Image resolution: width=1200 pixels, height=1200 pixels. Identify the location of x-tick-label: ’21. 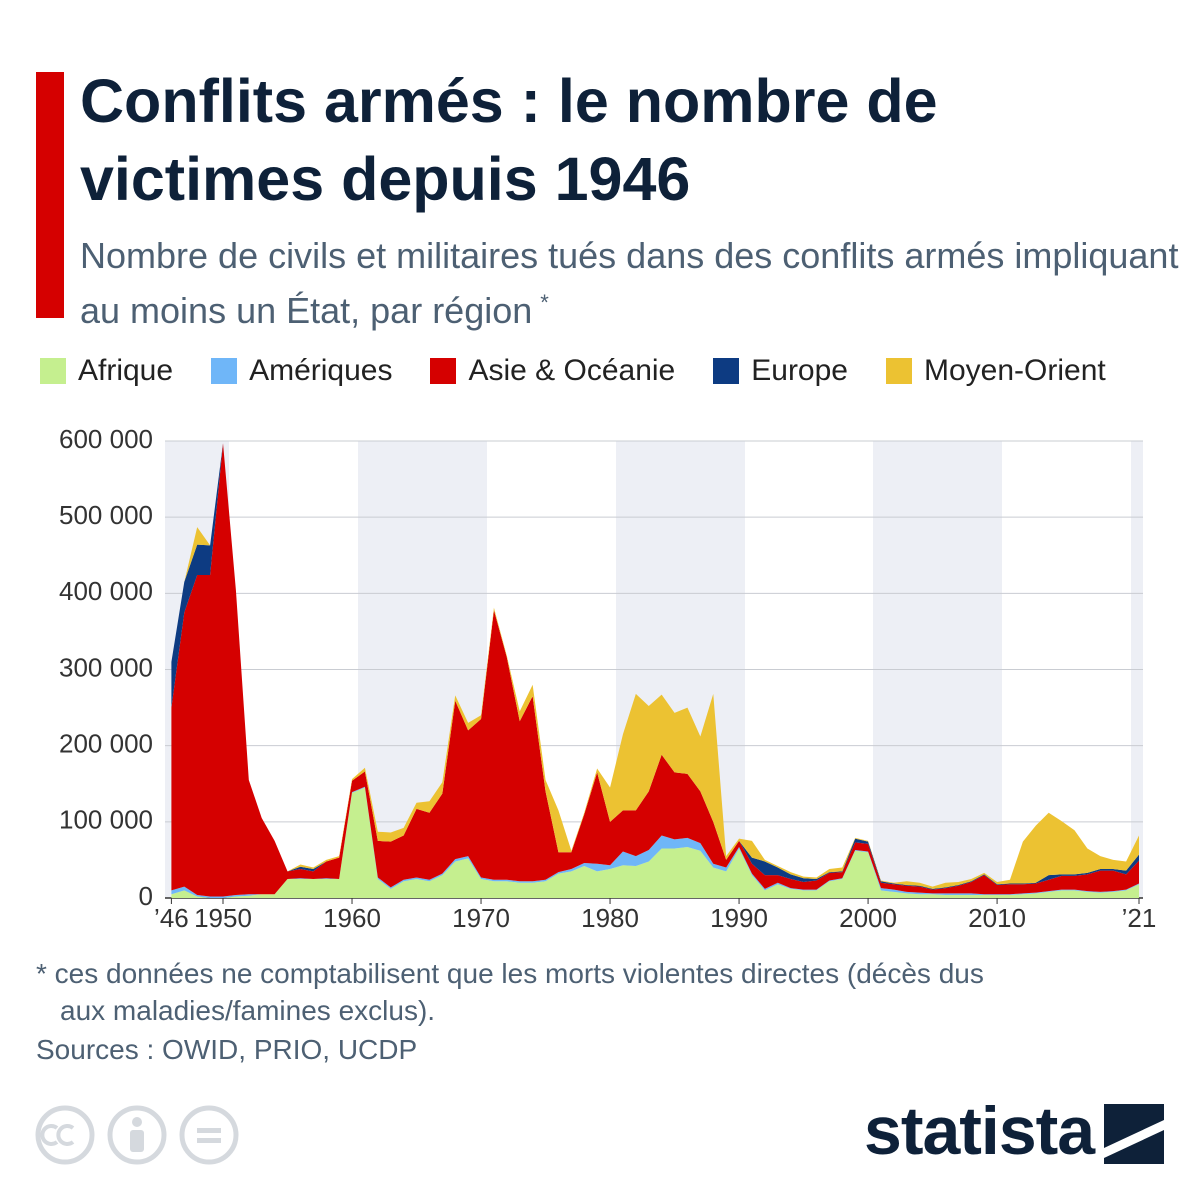
(1139, 918).